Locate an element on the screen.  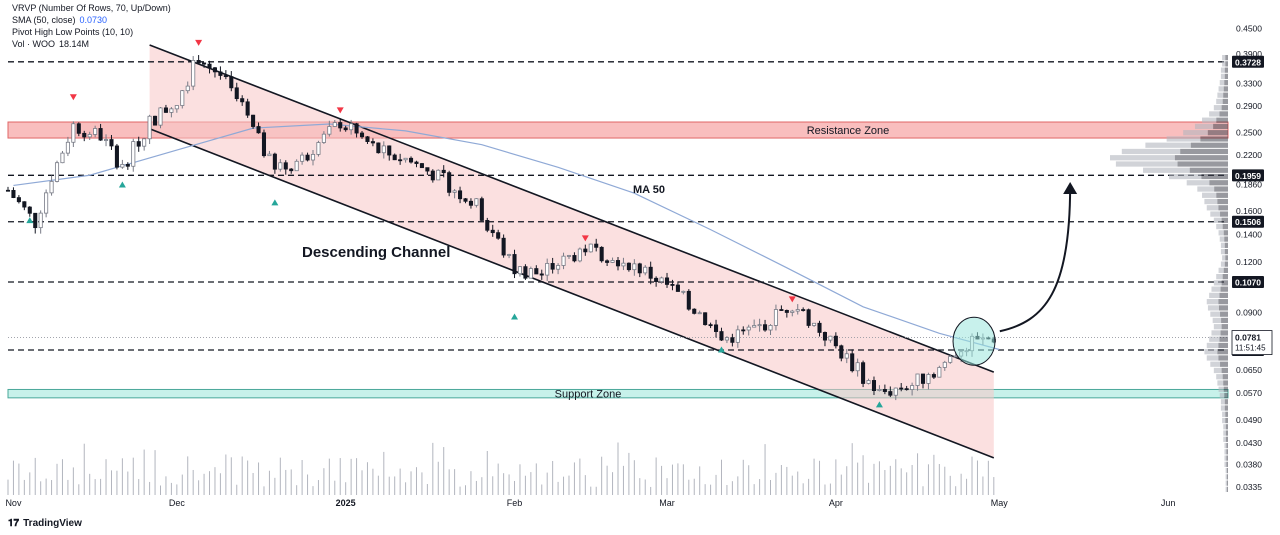
legend-sma: SMA (50, close) 0.0730 is located at coordinates (60, 20).